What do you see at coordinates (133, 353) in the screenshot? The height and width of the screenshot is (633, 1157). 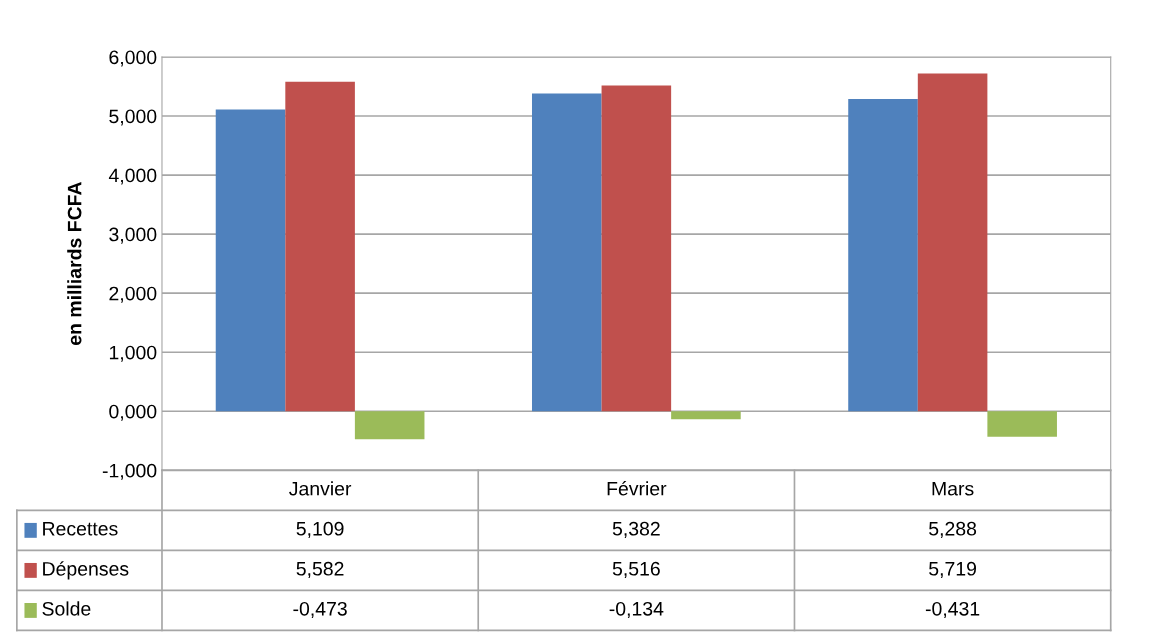 I see `y-tick-label: 1,000` at bounding box center [133, 353].